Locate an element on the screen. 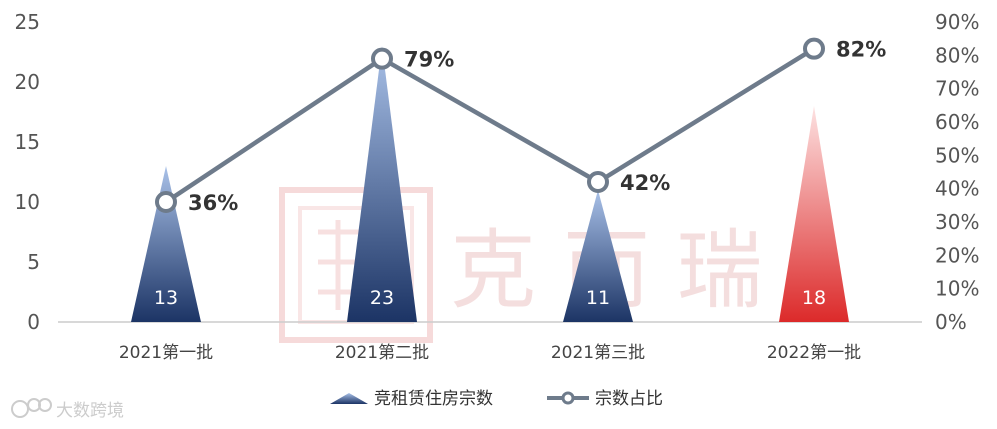 This screenshot has width=997, height=429. y-left-tick-label: 15 is located at coordinates (27, 142).